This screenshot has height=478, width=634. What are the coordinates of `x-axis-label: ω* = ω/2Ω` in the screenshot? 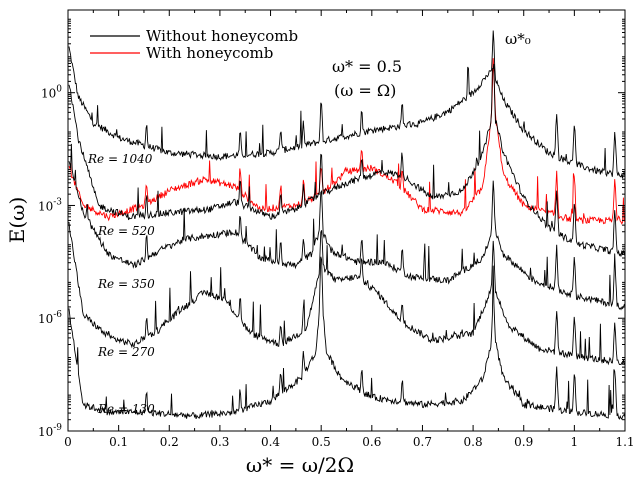 It's located at (300, 465).